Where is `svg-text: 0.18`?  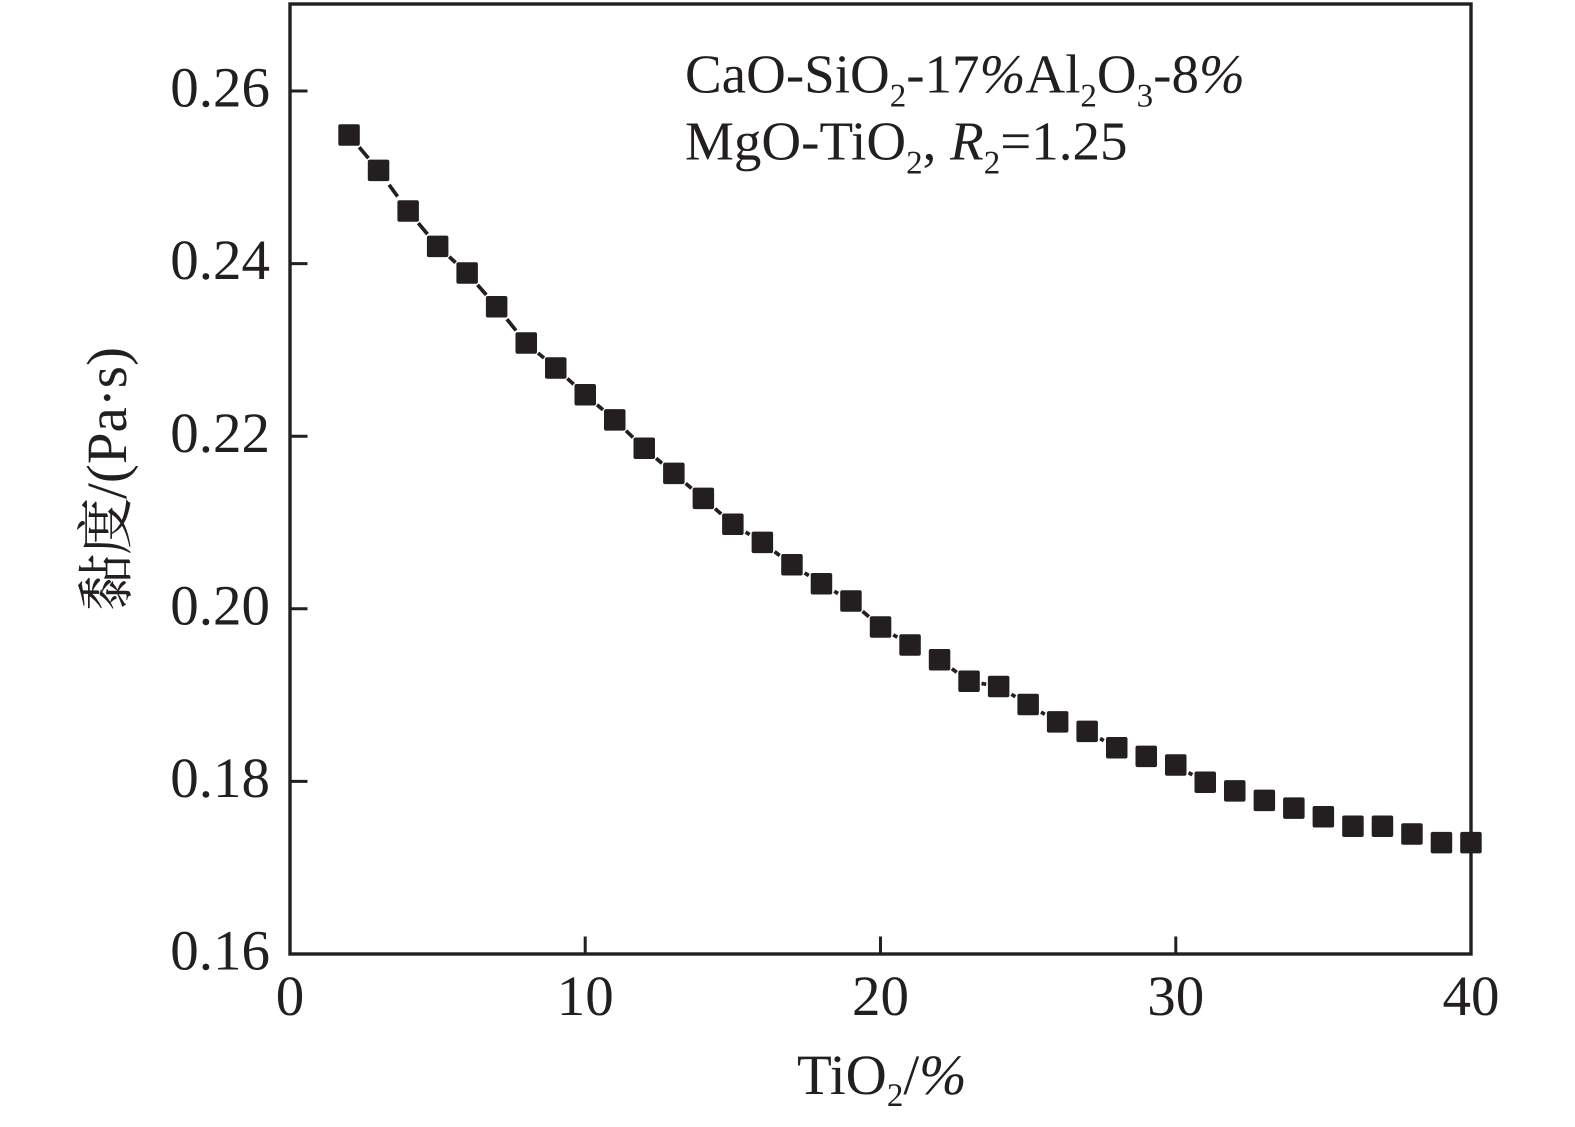
svg-text: 0.18 is located at coordinates (220, 778).